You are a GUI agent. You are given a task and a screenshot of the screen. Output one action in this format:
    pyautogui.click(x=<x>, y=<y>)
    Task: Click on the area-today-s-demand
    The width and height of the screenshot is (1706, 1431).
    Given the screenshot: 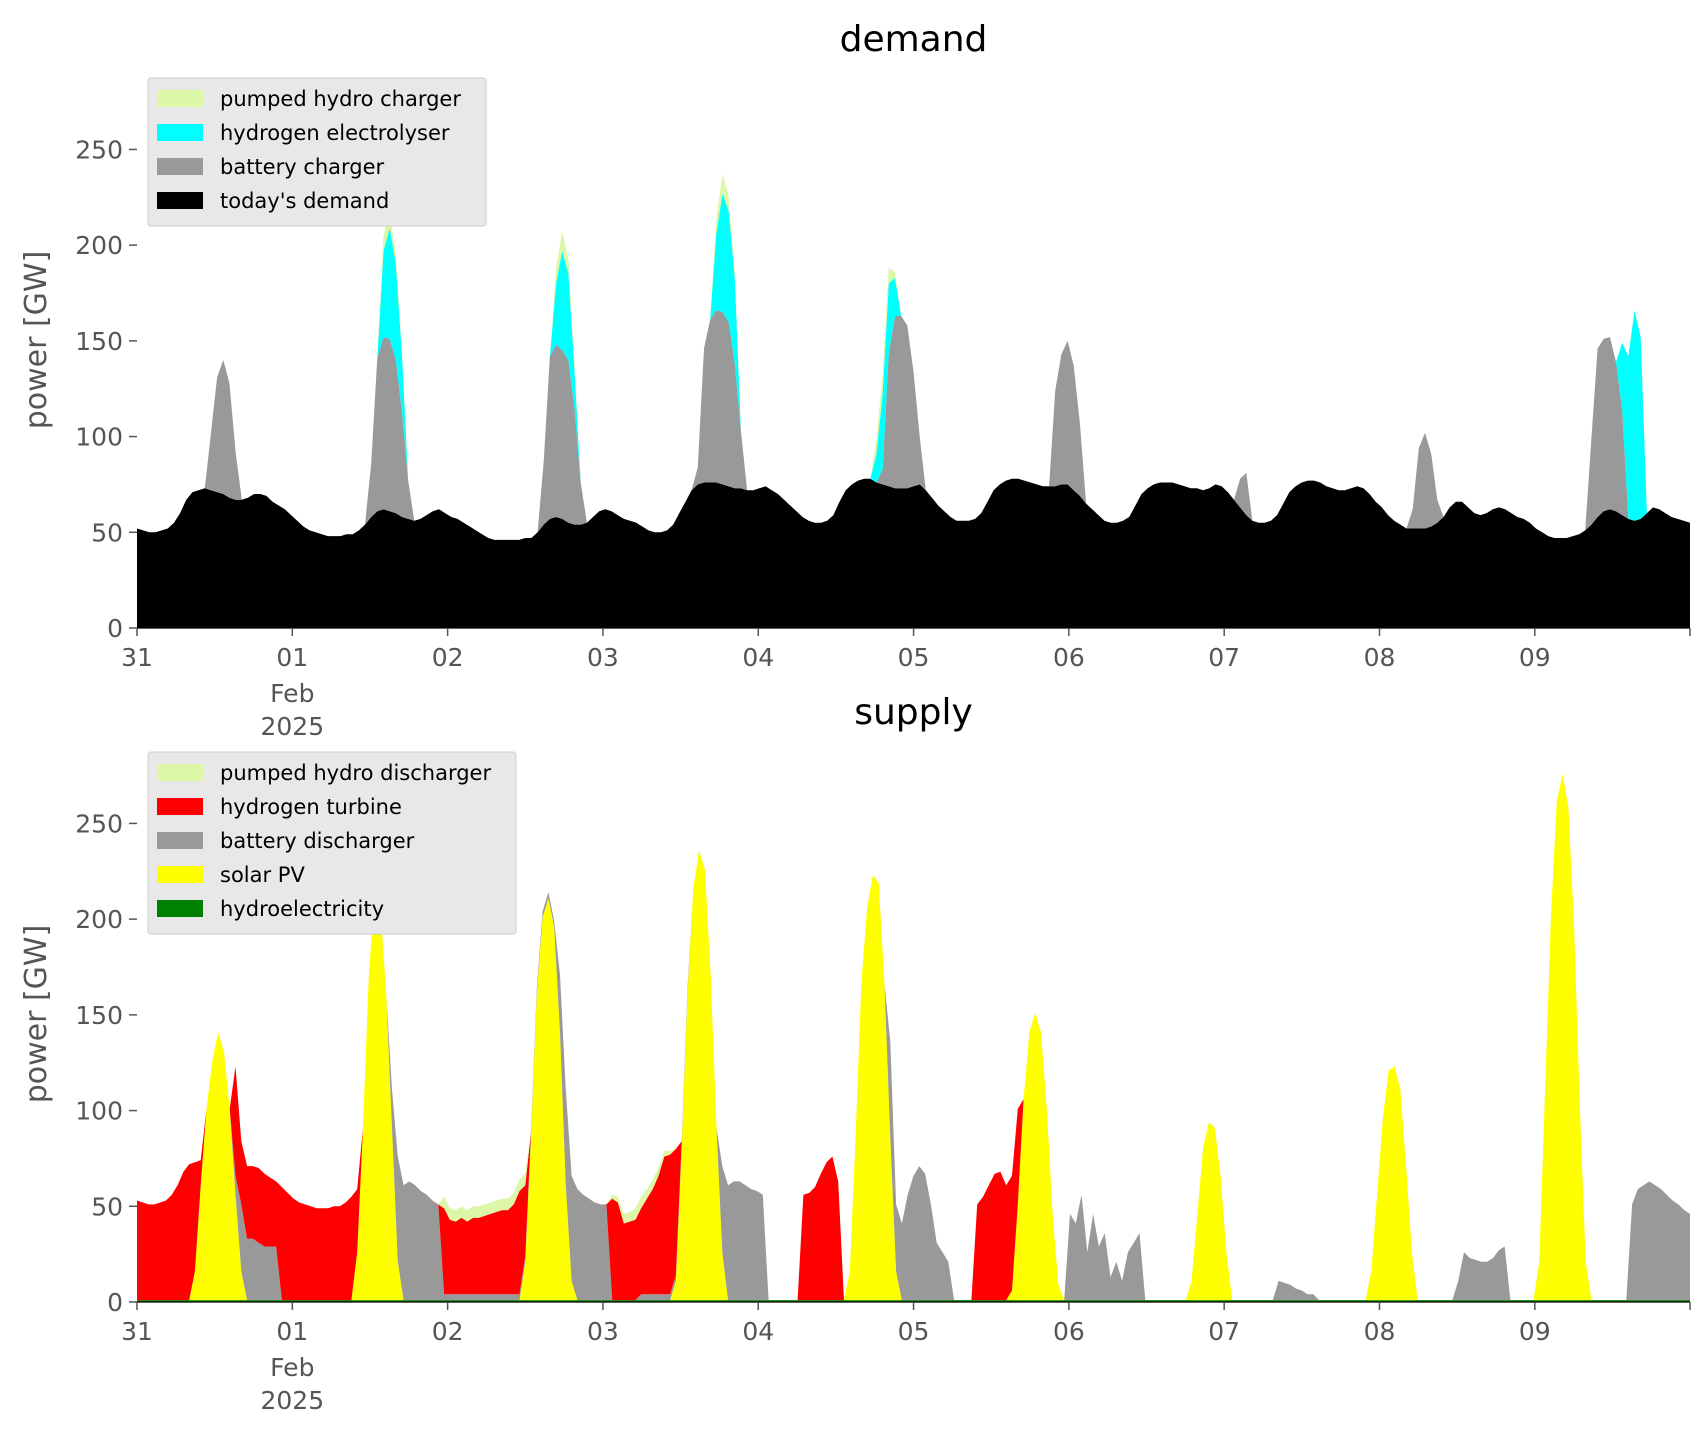 What is the action you would take?
    pyautogui.click(x=913, y=553)
    